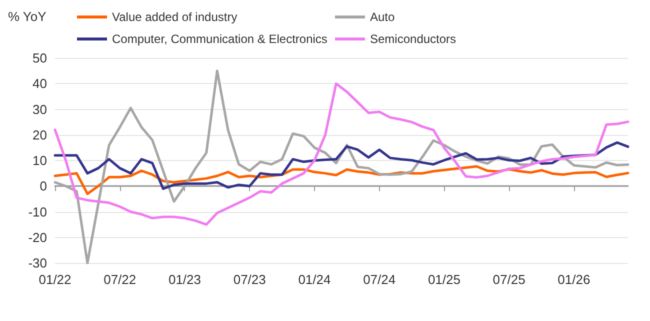 The width and height of the screenshot is (650, 321). I want to click on y-tick-label: -10, so click(37, 212).